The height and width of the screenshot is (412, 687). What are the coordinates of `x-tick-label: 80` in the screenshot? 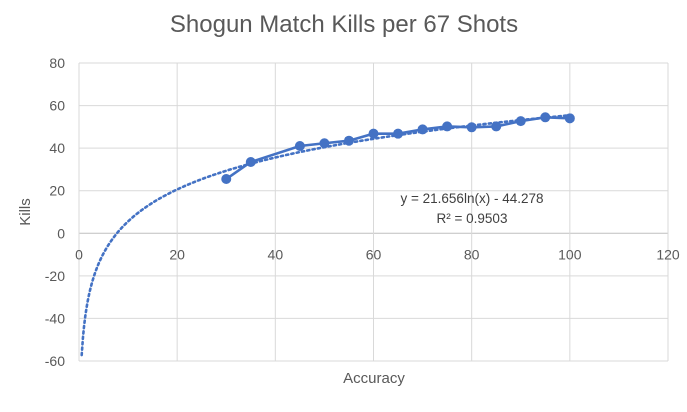 It's located at (472, 254).